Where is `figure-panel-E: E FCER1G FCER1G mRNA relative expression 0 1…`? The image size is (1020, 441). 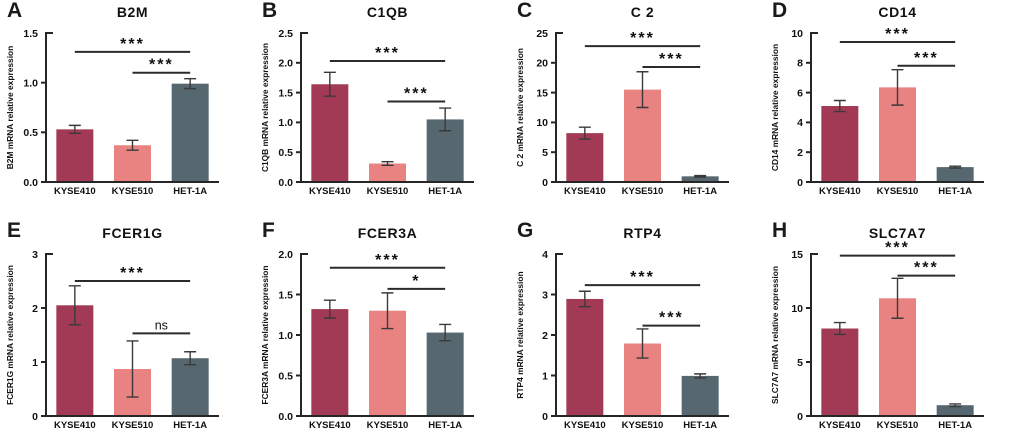
figure-panel-E: E FCER1G FCER1G mRNA relative expression 0 1… is located at coordinates (127, 330).